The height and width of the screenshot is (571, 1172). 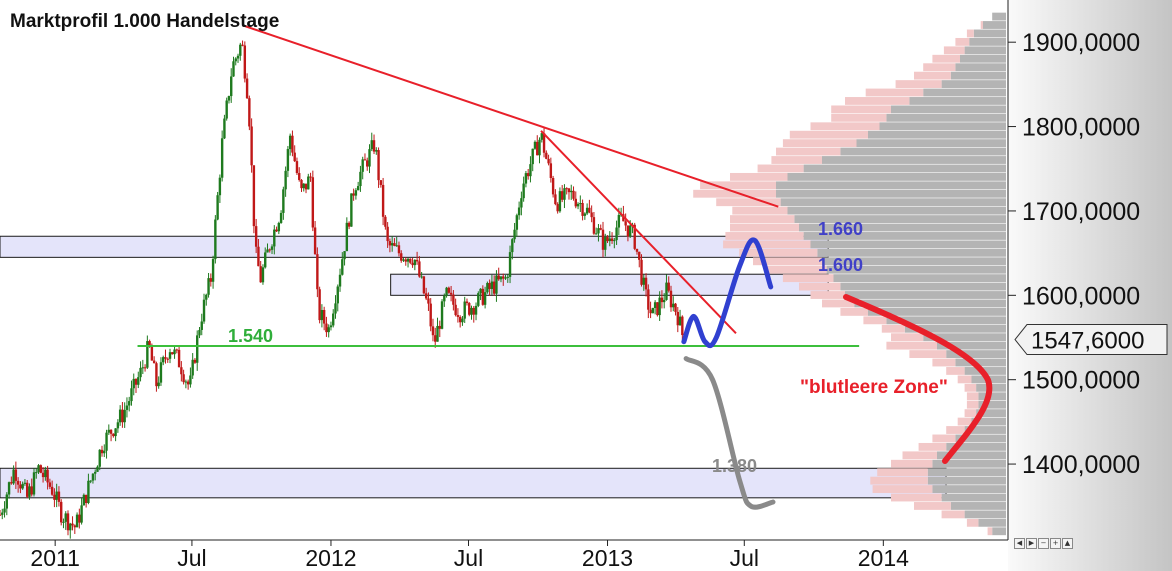 What do you see at coordinates (1067, 543) in the screenshot?
I see `scroll-up-icon: ▲` at bounding box center [1067, 543].